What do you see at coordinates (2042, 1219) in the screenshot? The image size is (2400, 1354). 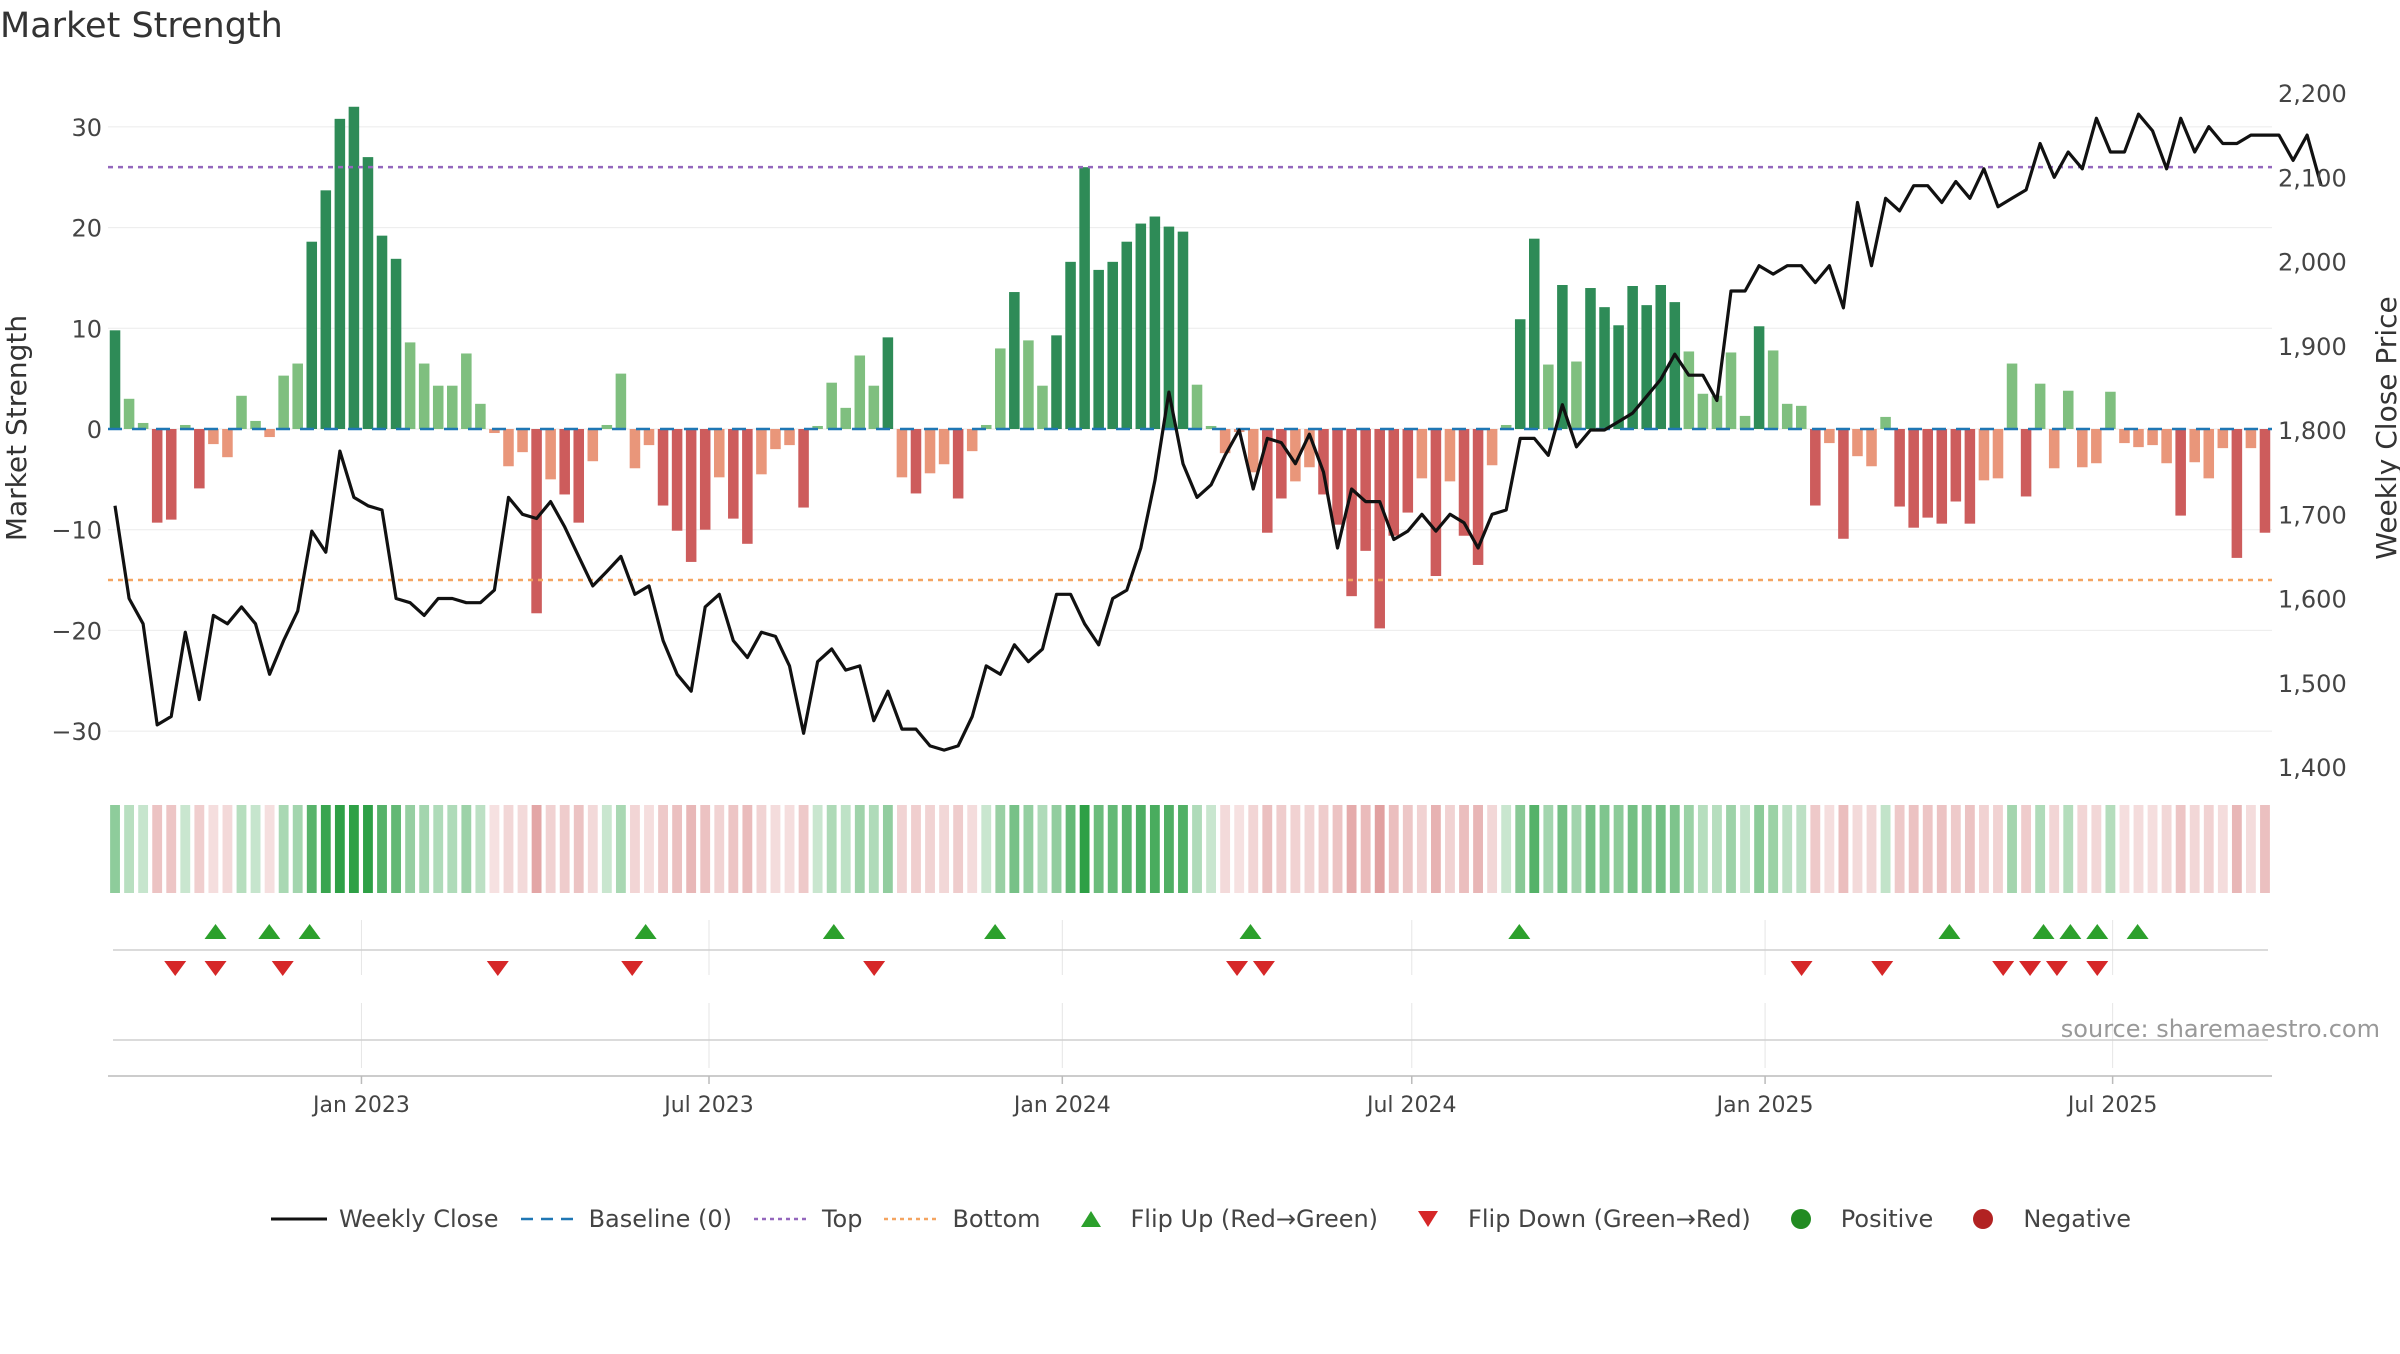 I see `legend-item-negative: Negative` at bounding box center [2042, 1219].